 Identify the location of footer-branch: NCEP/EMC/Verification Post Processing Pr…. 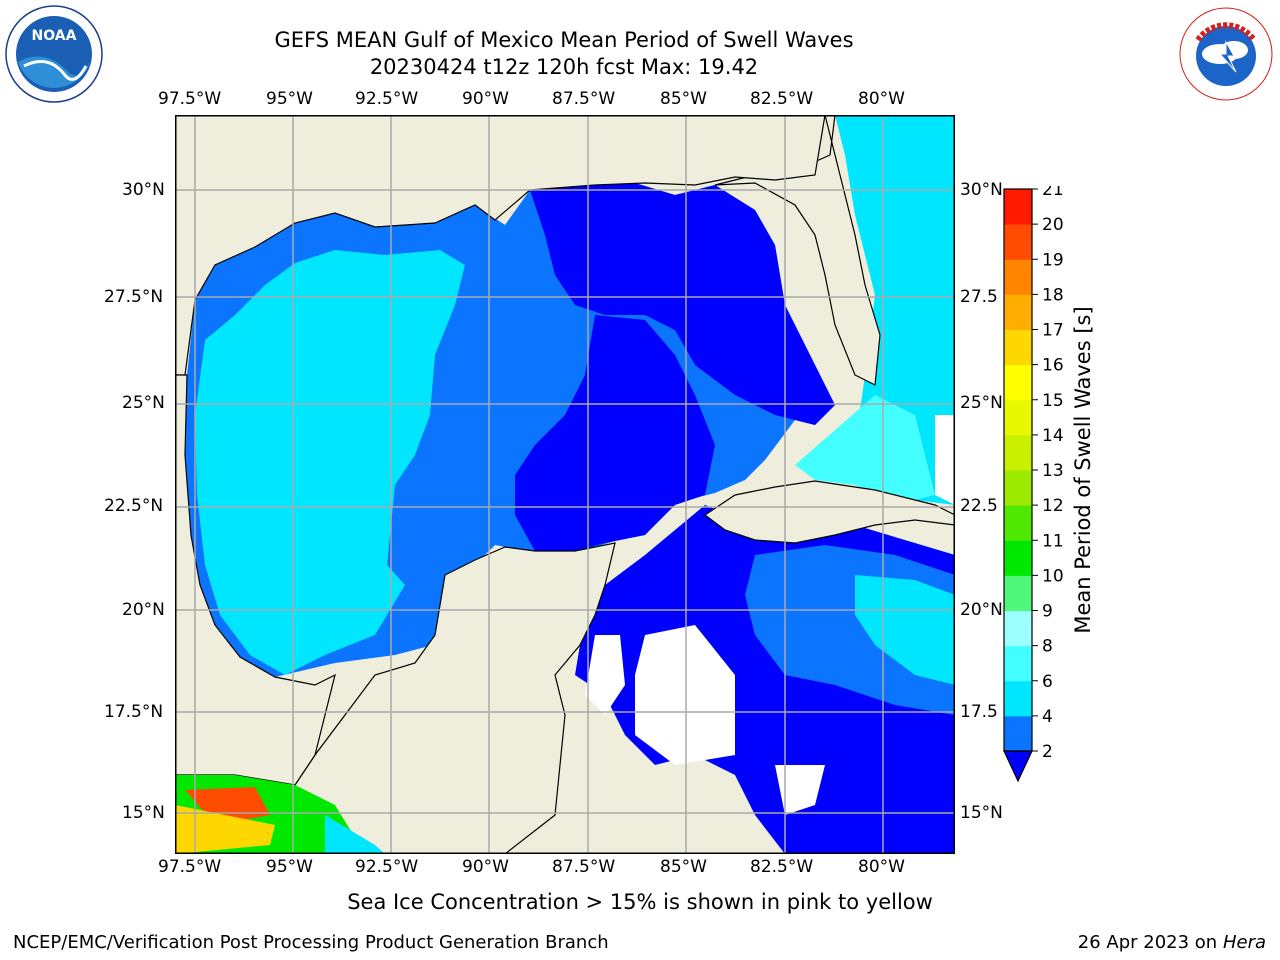
(311, 942).